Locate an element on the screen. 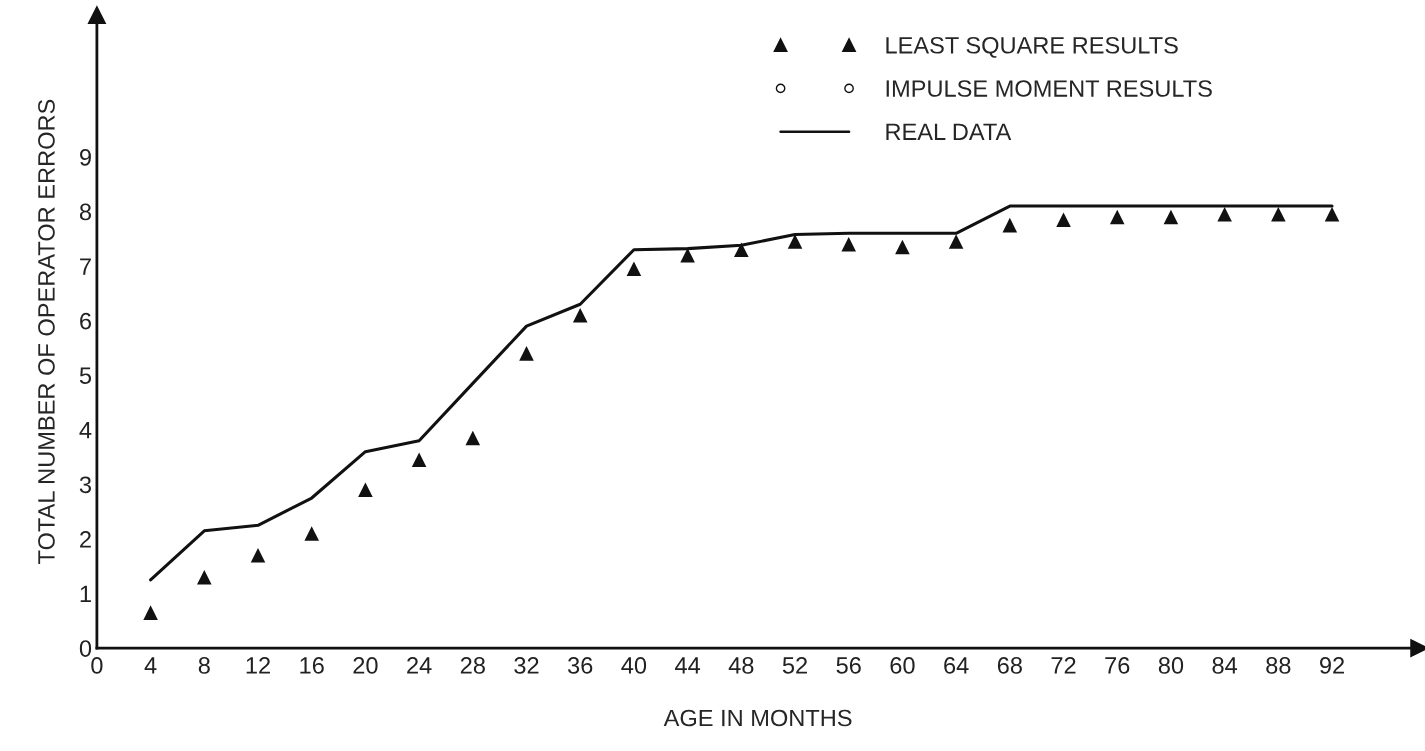  x-tick-label: 20 is located at coordinates (365, 665).